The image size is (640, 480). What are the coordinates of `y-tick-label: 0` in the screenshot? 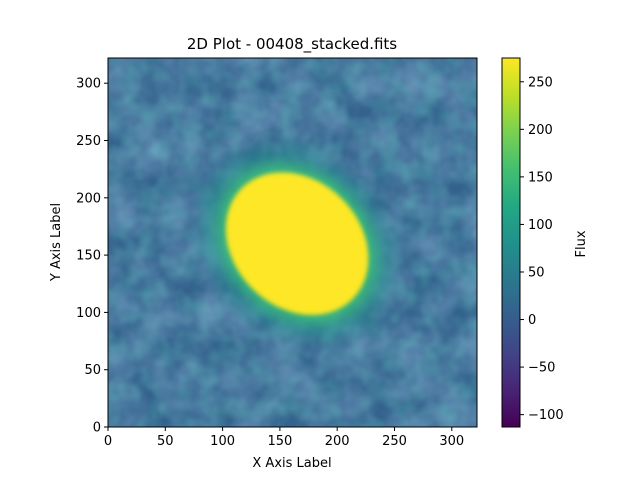 It's located at (97, 428).